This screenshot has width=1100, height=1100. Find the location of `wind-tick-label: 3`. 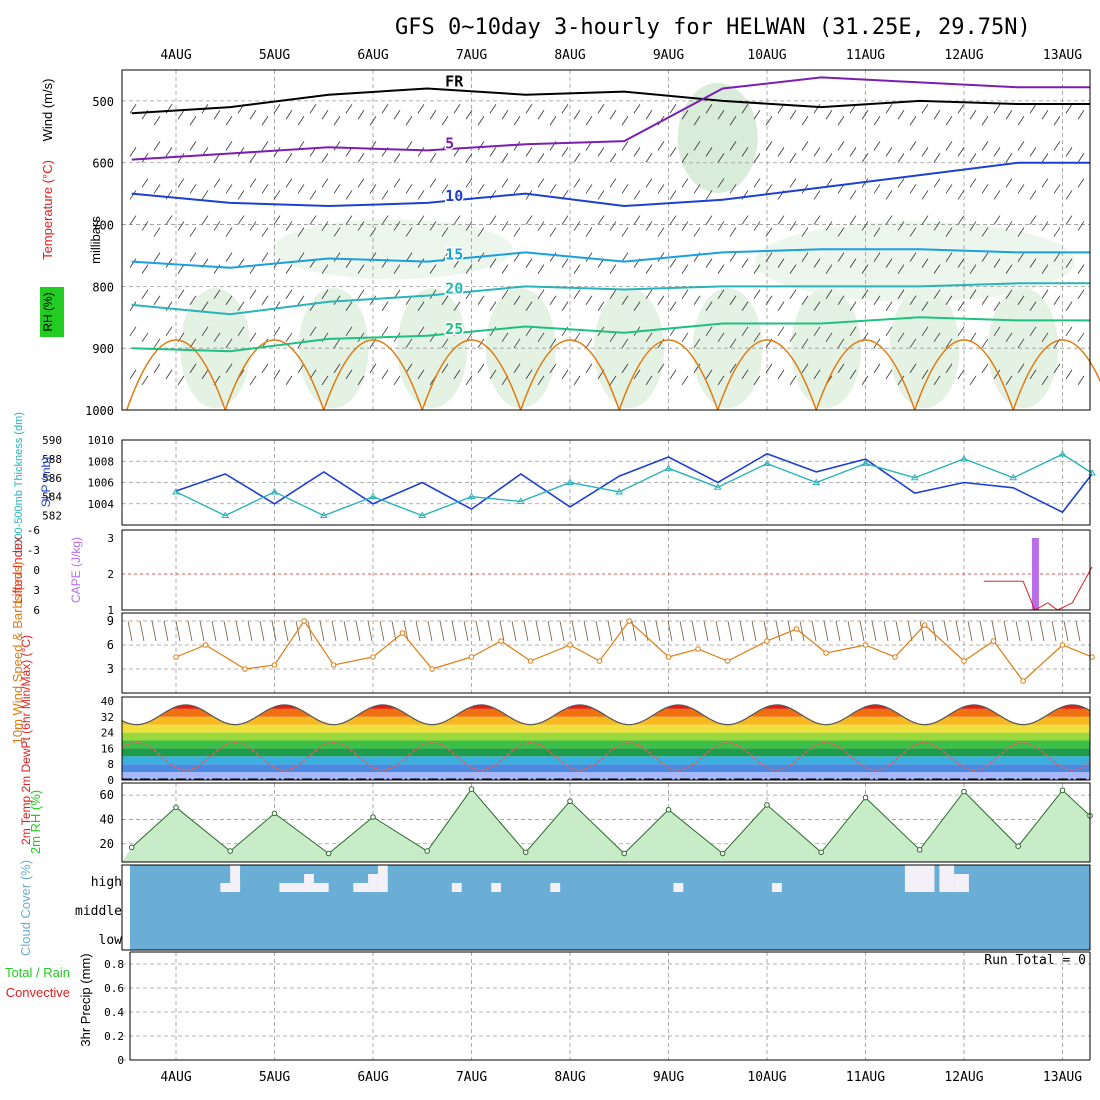

wind-tick-label: 3 is located at coordinates (110, 669).